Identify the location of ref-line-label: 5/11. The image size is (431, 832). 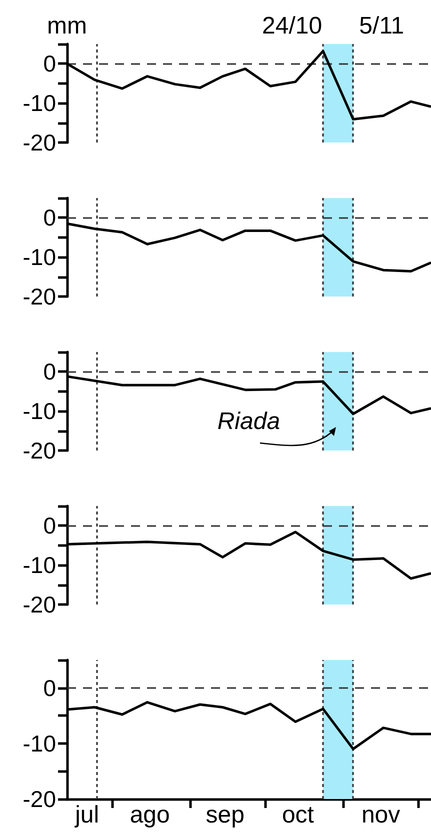
(381, 26).